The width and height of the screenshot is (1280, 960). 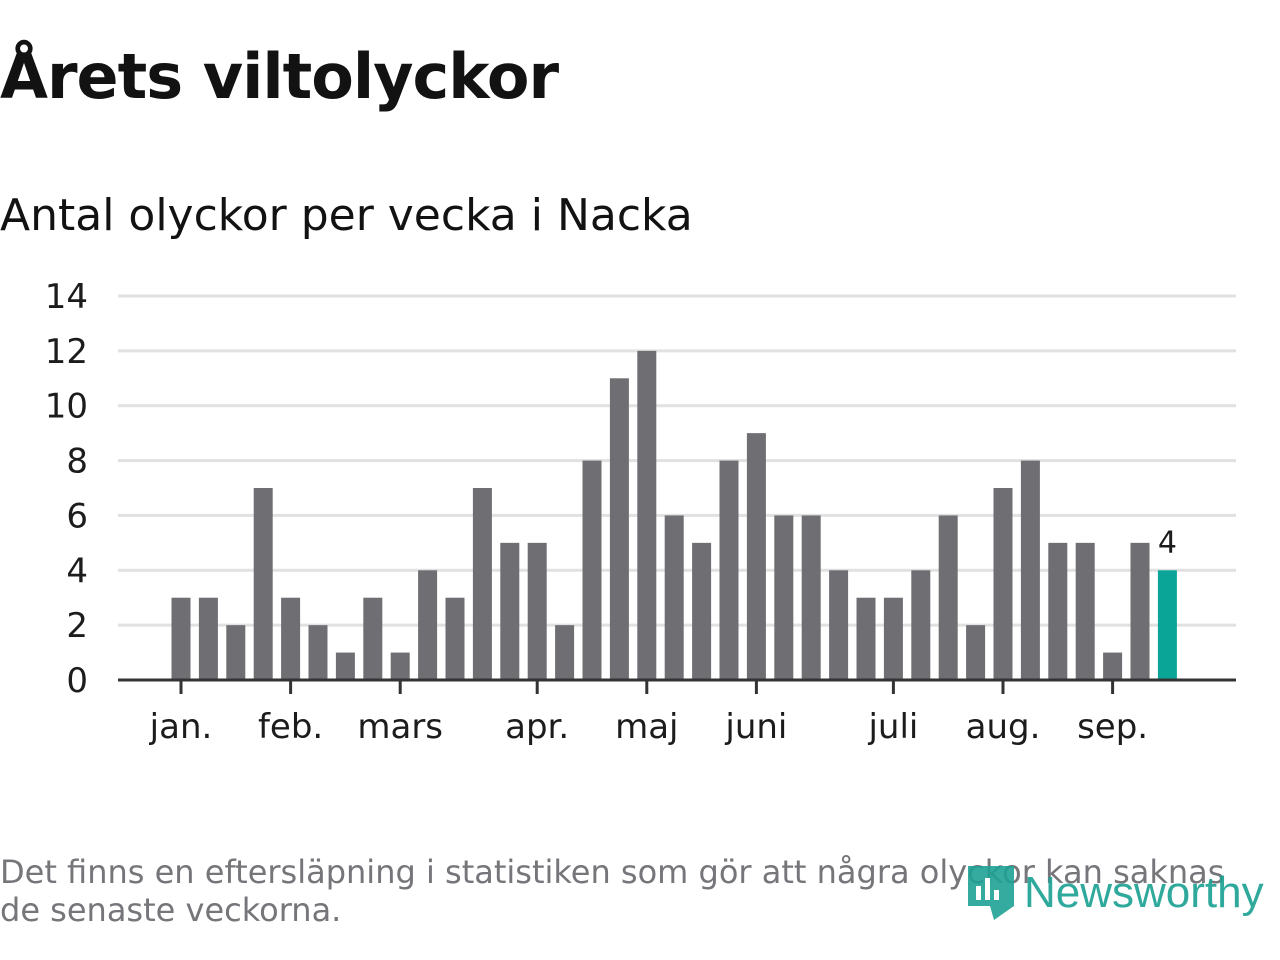 I want to click on bar-highlight, so click(x=1167, y=625).